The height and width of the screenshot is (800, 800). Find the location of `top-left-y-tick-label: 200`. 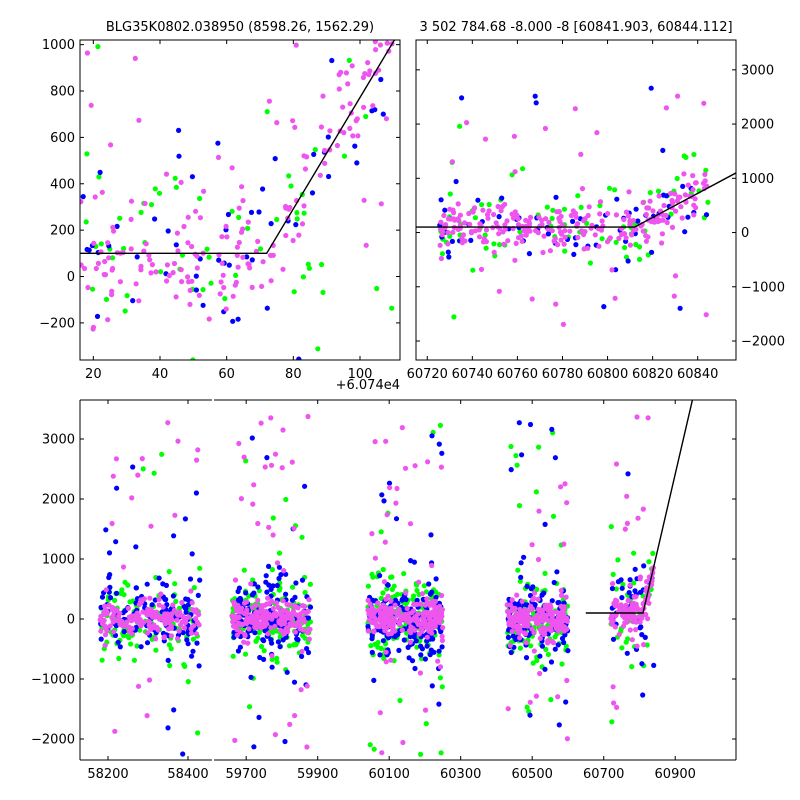

top-left-y-tick-label: 200 is located at coordinates (62, 231).